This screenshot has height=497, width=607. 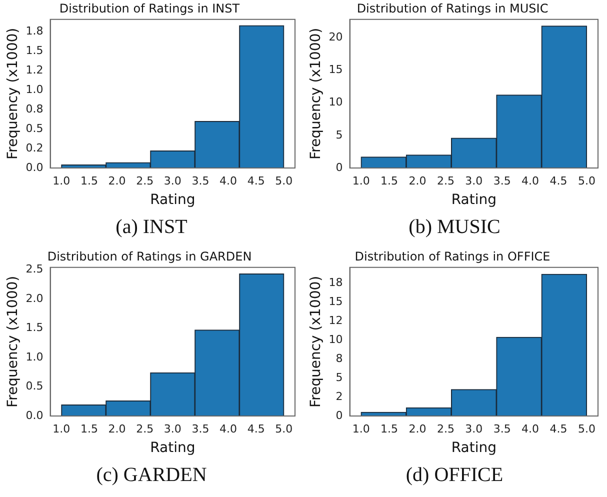 I want to click on y-tick-label: 2.0, so click(x=35, y=298).